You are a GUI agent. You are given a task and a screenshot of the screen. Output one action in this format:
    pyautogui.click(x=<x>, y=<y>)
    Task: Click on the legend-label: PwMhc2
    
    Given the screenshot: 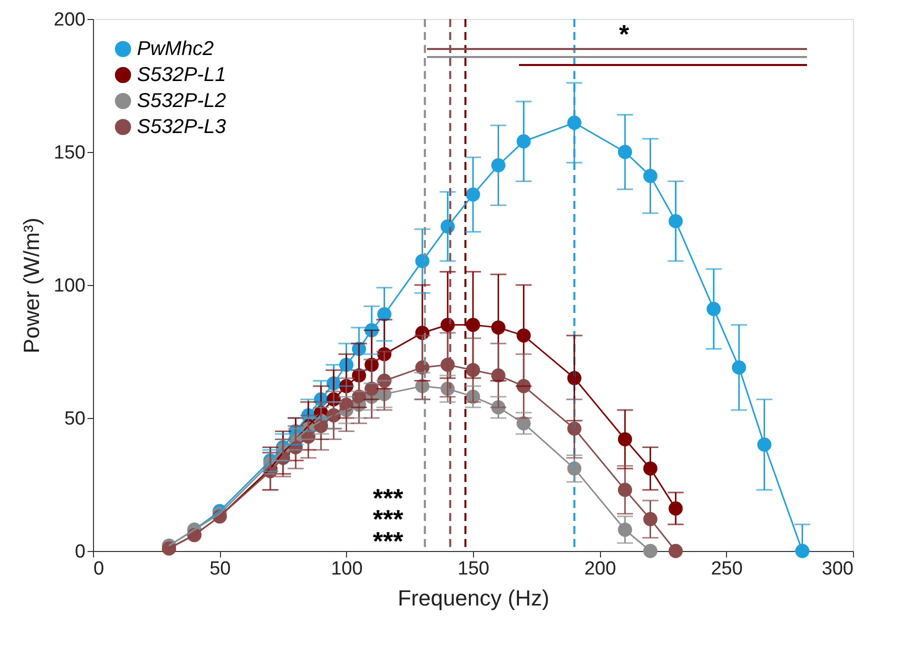 What is the action you would take?
    pyautogui.click(x=175, y=49)
    